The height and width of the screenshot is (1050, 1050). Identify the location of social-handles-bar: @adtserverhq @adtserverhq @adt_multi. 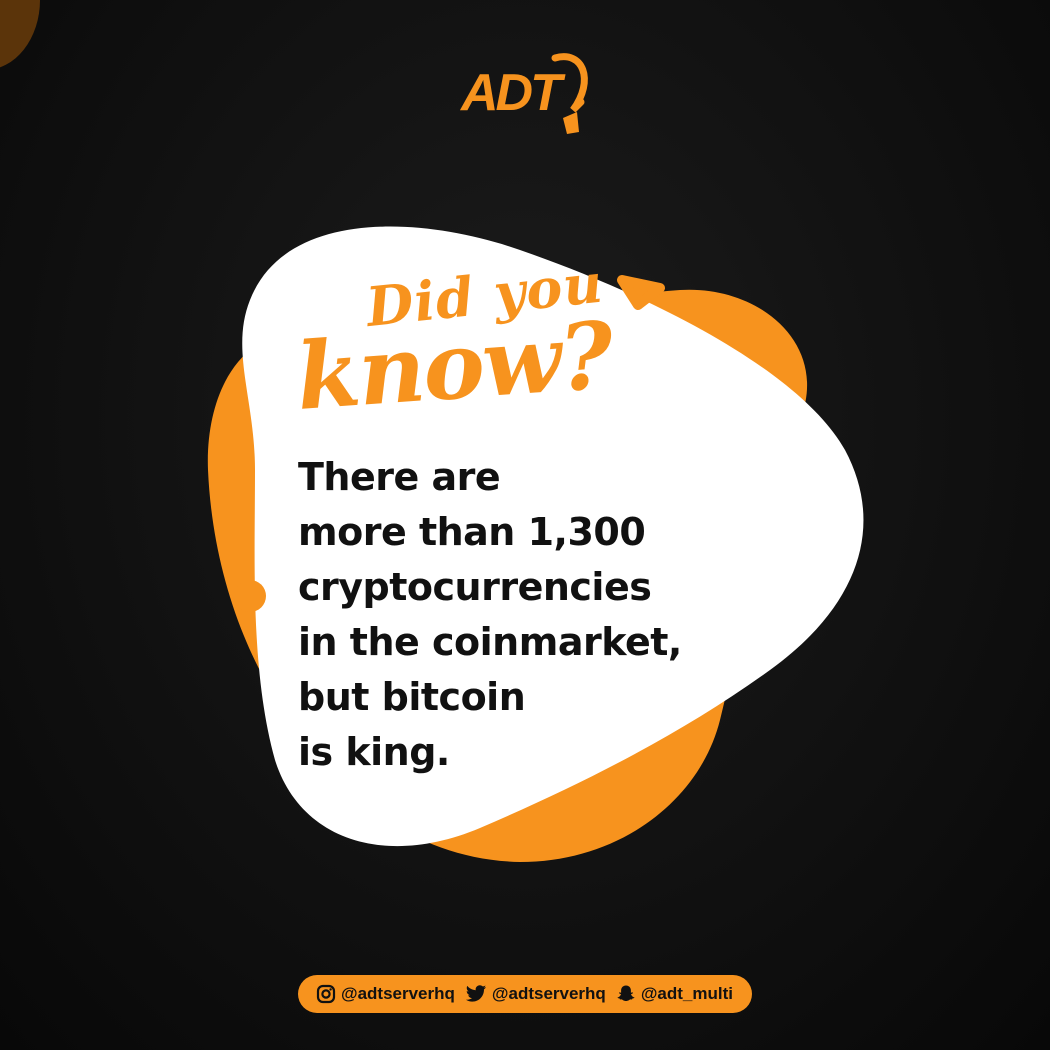
(525, 994).